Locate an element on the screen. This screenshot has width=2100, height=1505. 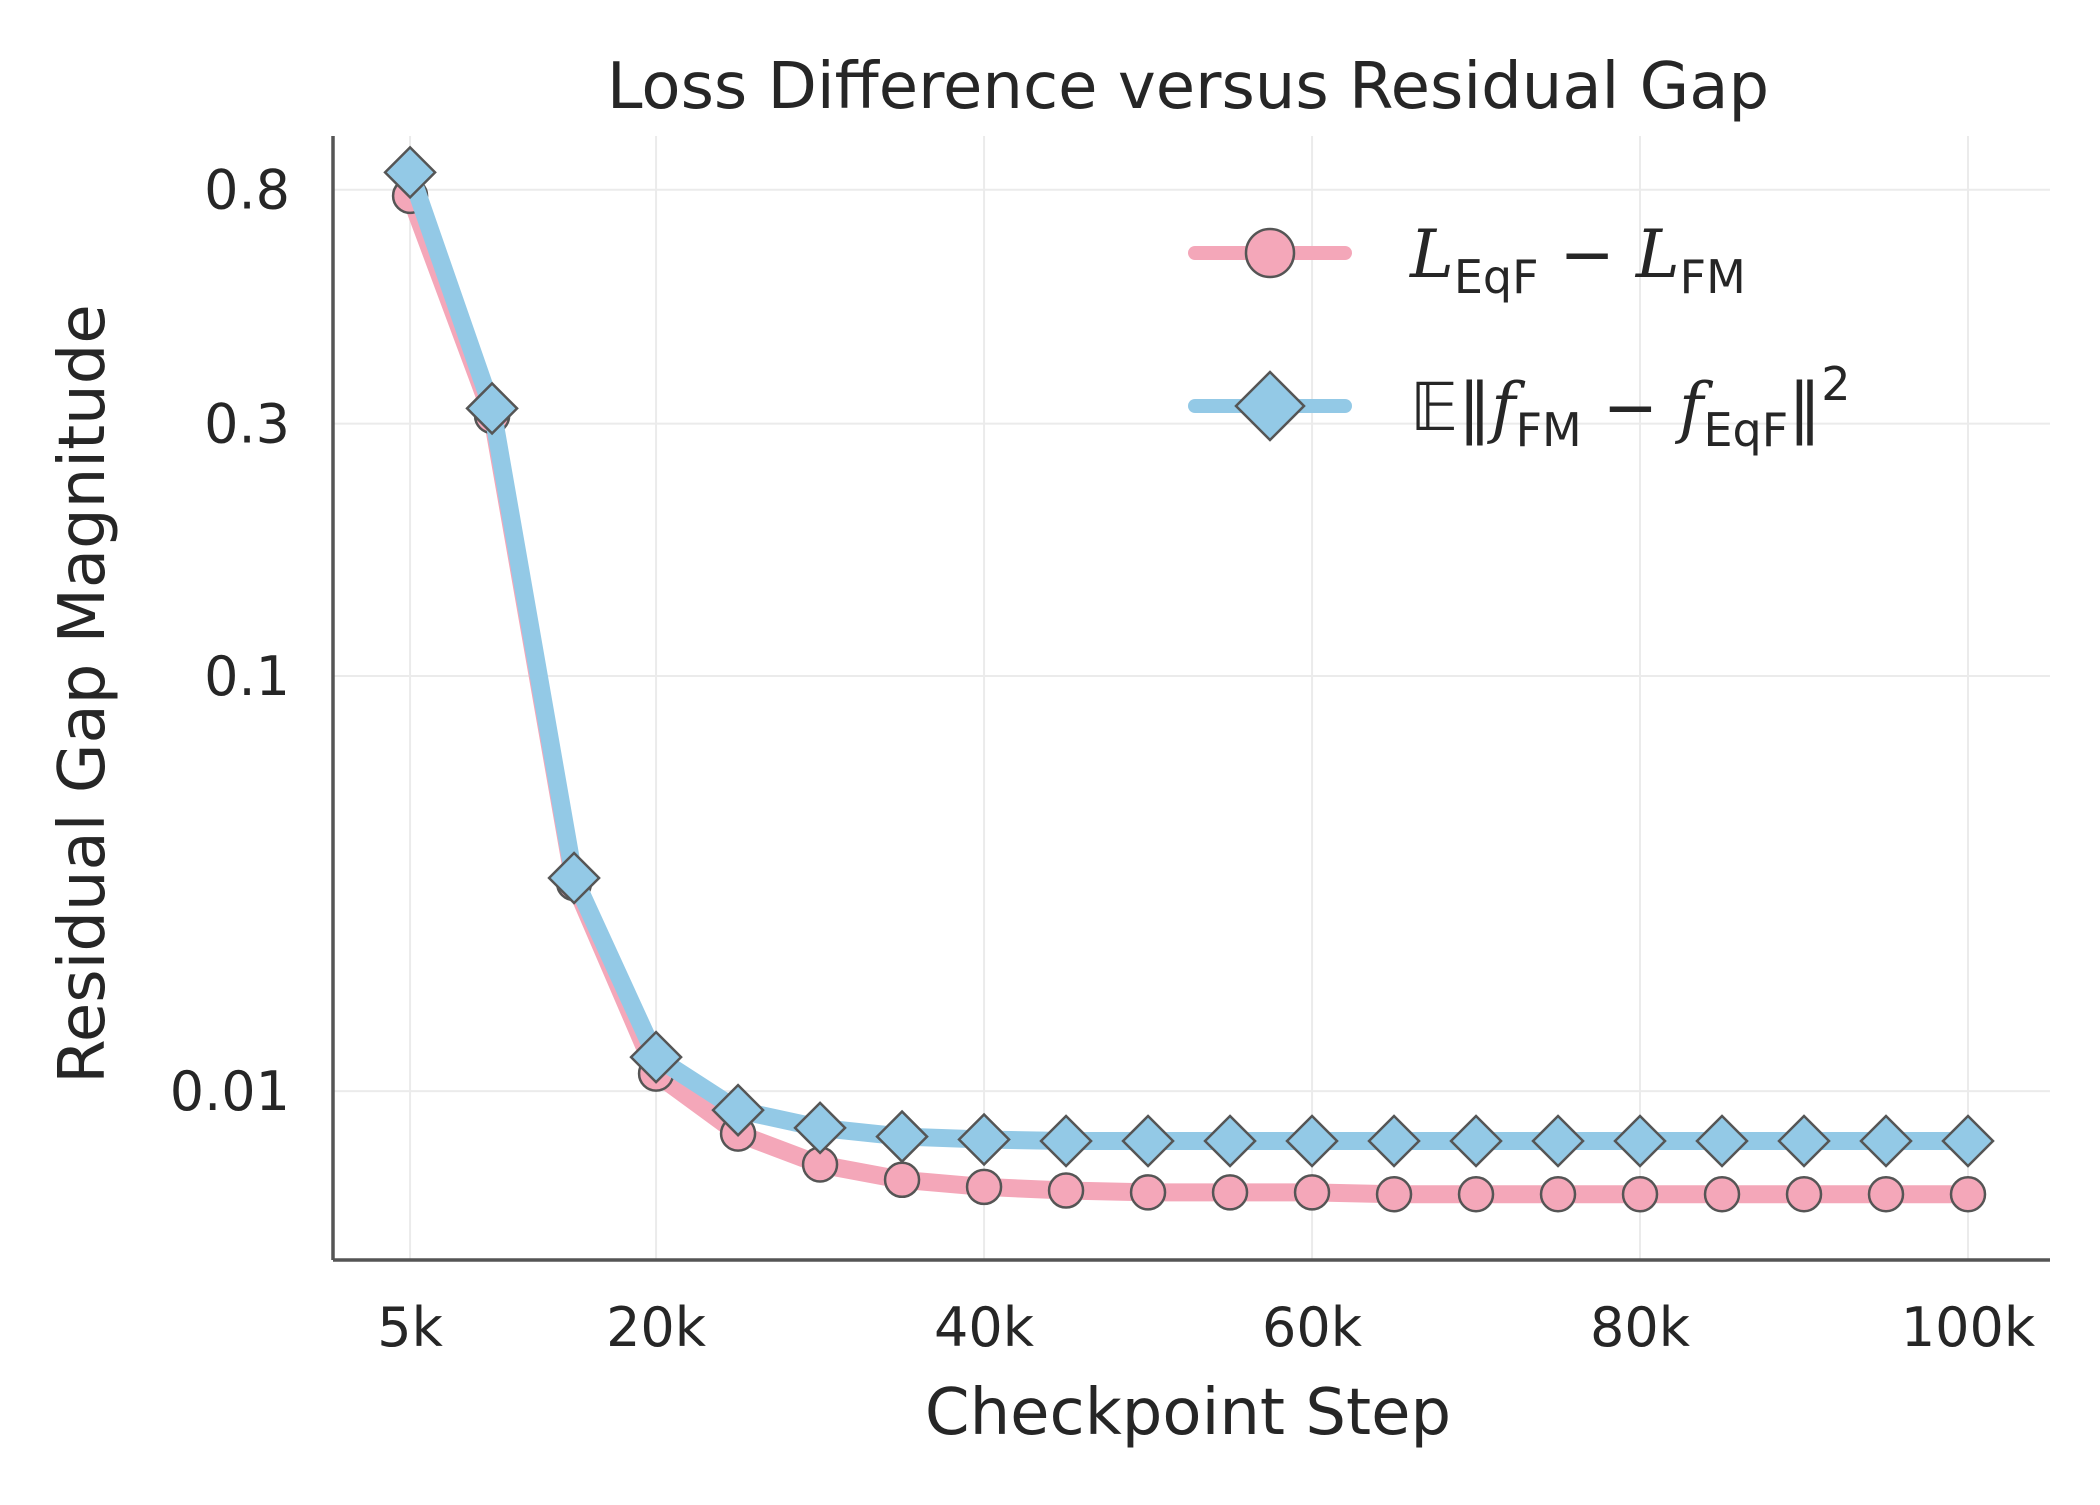
legend-item-0: LEqF − LFM is located at coordinates (1467, 260).